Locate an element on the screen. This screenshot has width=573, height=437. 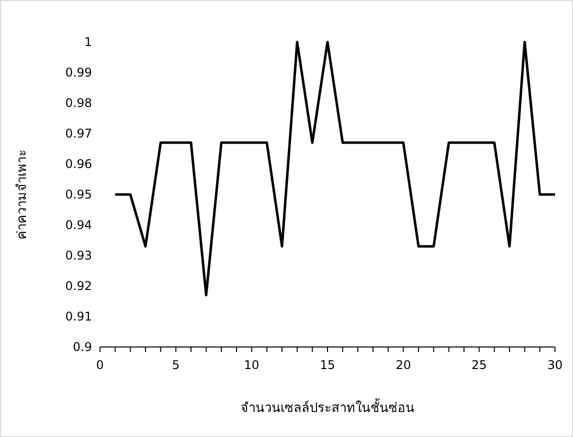
y-tick-label: 0.97 is located at coordinates (78, 133).